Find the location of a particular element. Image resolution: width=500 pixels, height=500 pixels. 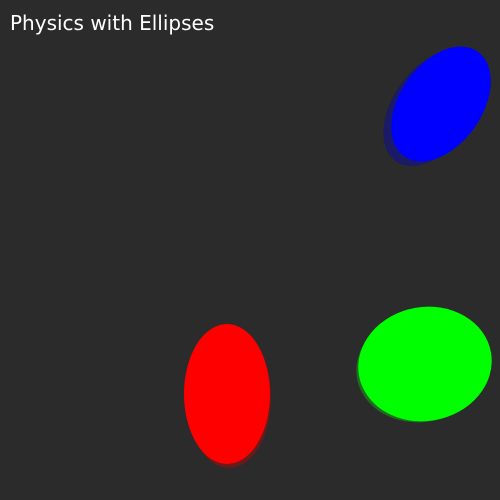

red-ellipse-body is located at coordinates (227, 396).